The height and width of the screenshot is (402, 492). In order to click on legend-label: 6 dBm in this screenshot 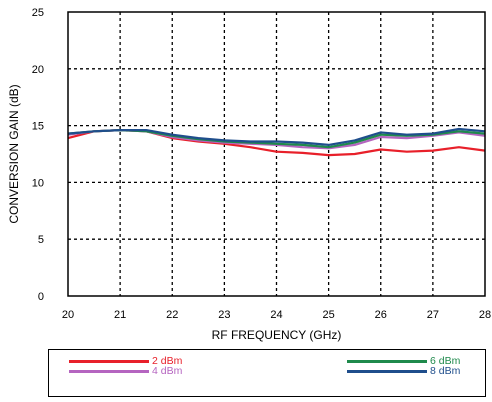, I will do `click(445, 361)`.